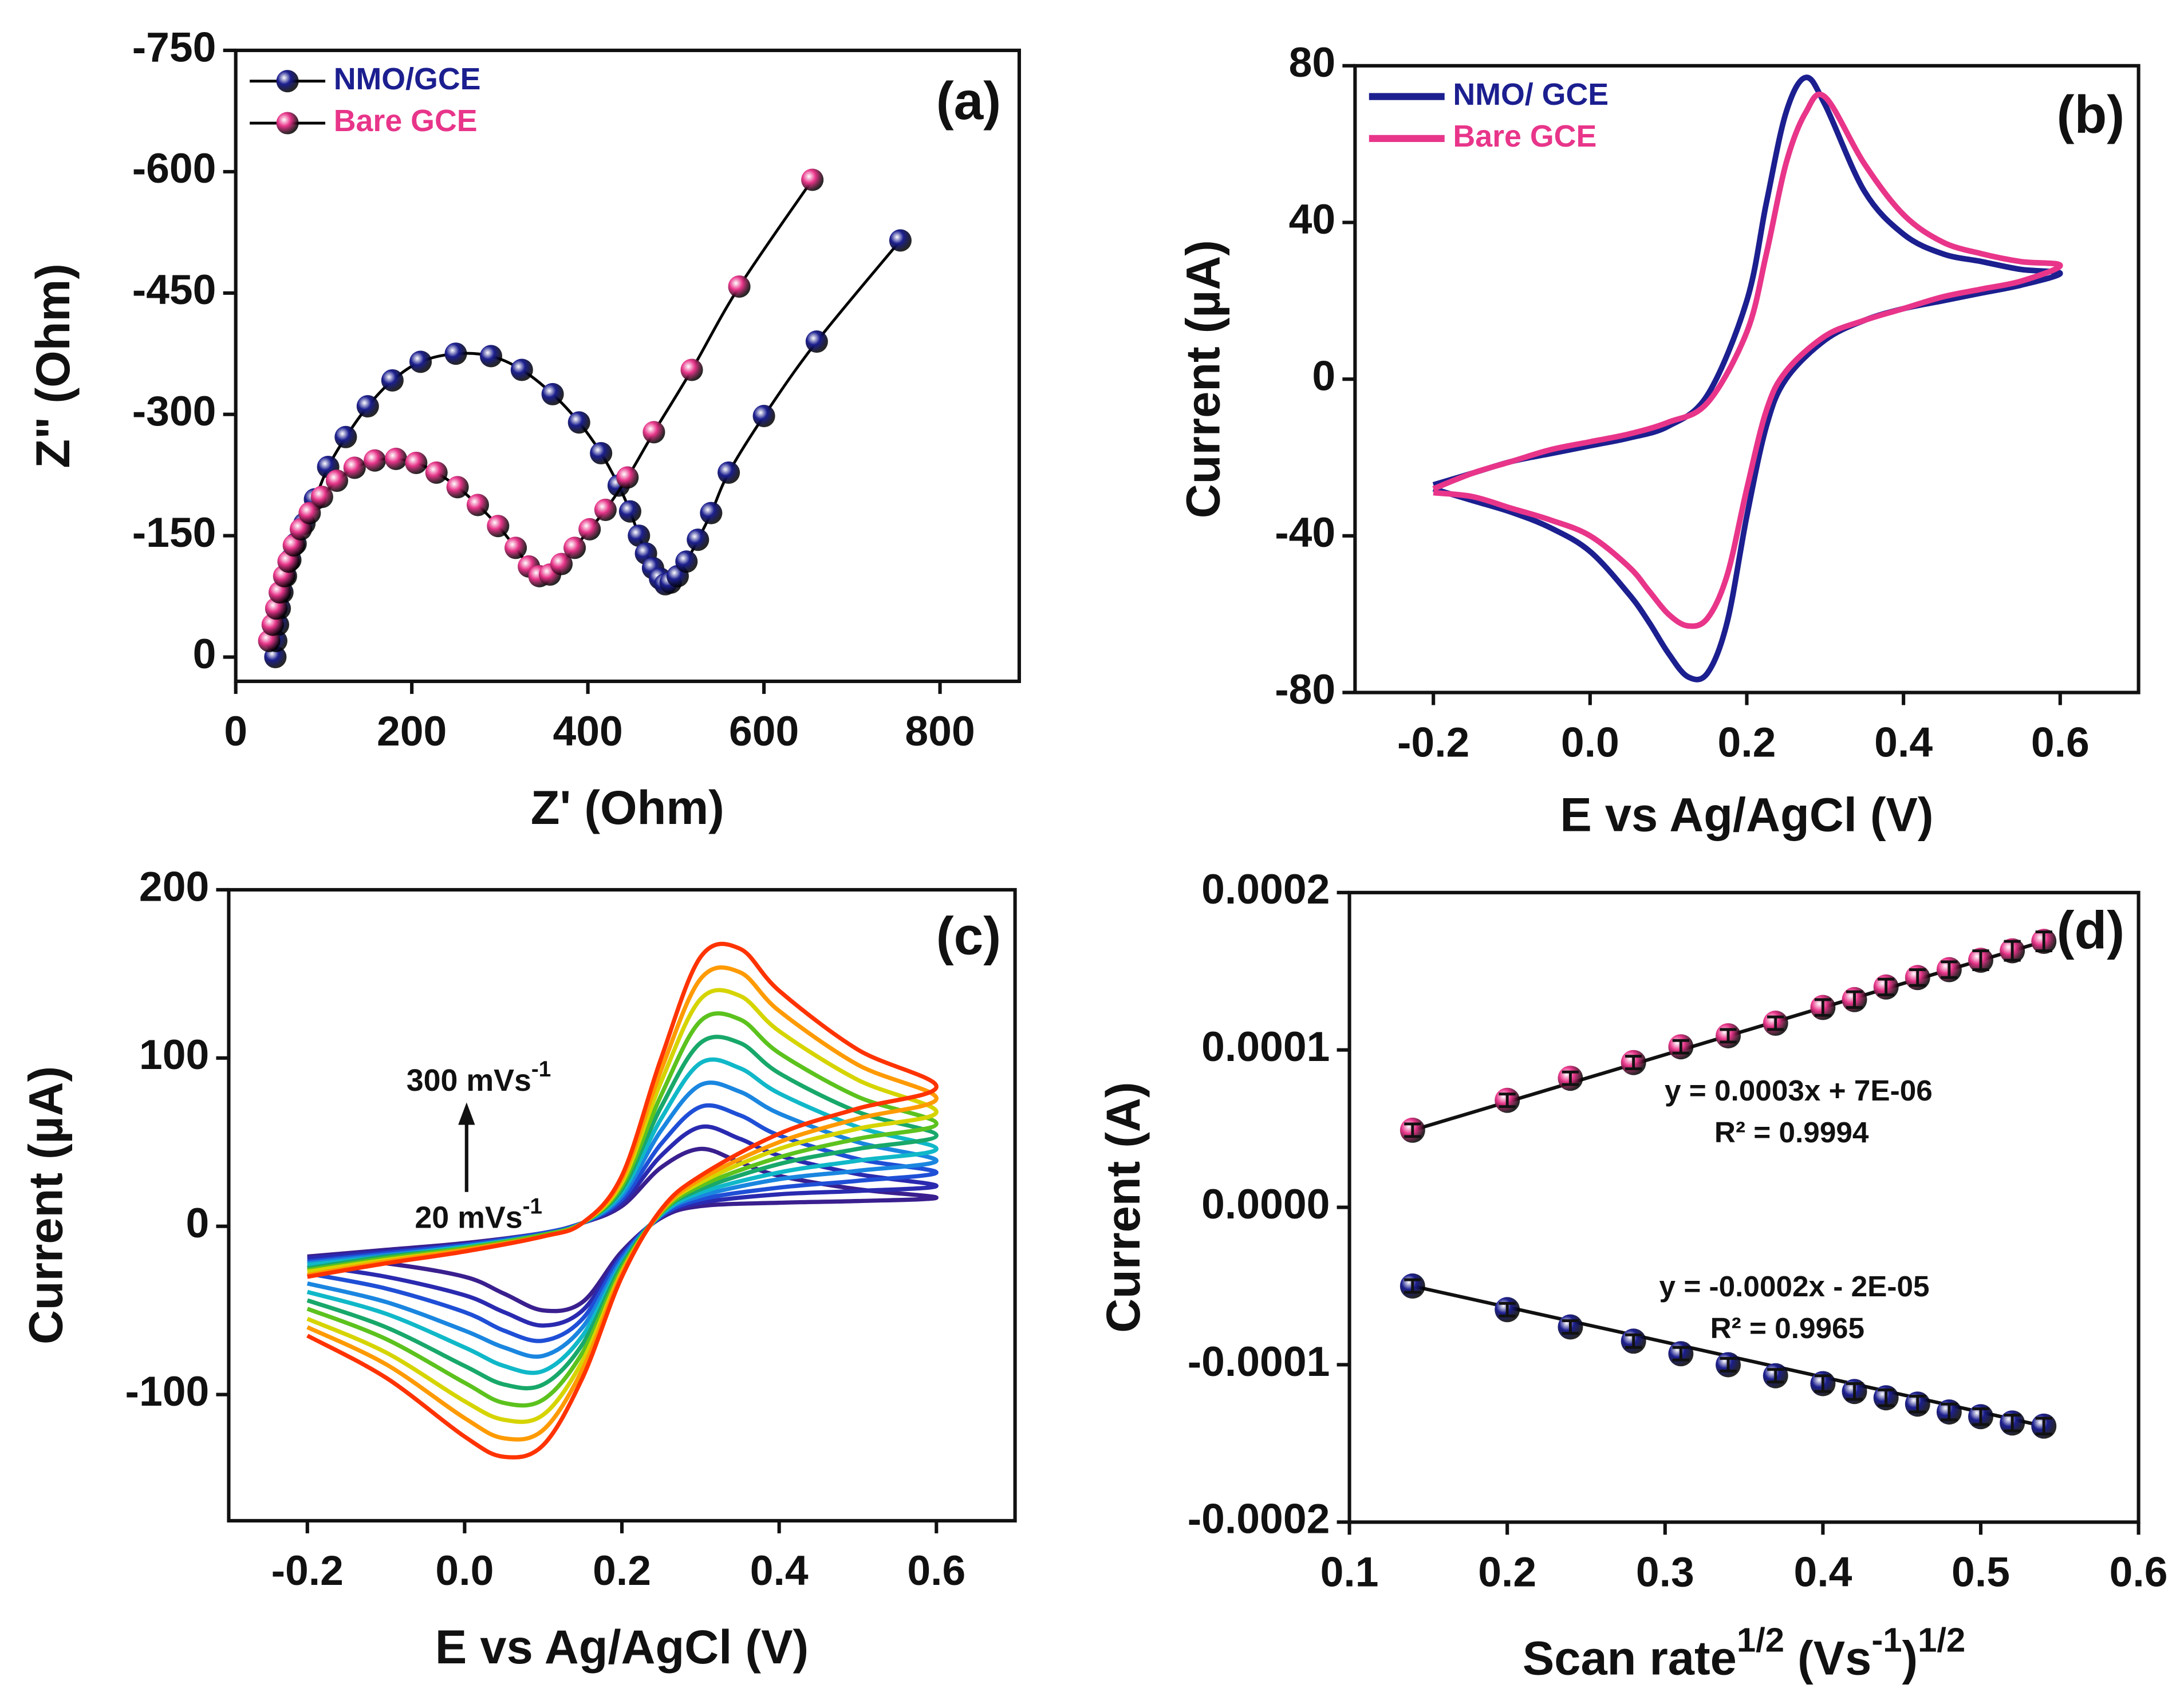  Describe the element at coordinates (174, 46) in the screenshot. I see `y-tick-label: -750` at that location.